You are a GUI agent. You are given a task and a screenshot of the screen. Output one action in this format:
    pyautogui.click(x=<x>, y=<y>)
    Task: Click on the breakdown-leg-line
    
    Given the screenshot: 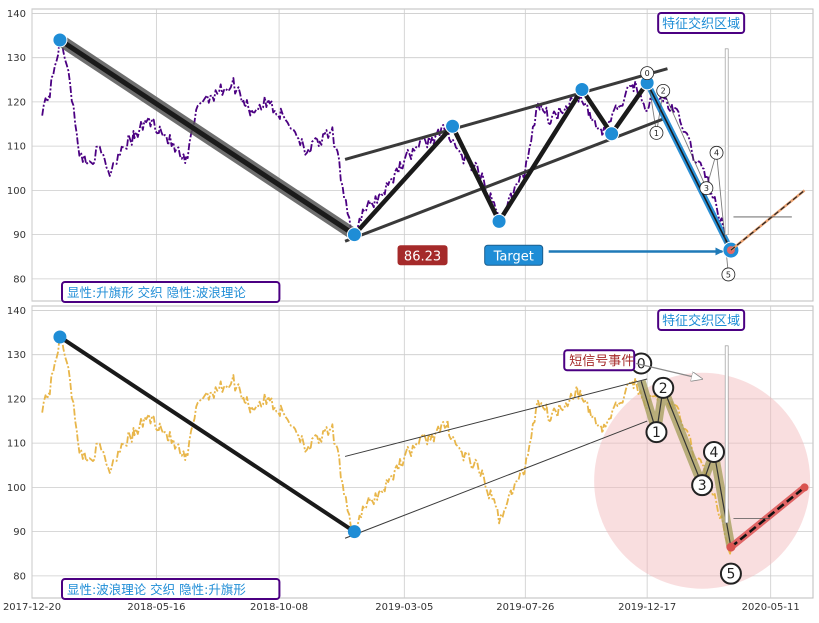 What is the action you would take?
    pyautogui.click(x=689, y=166)
    